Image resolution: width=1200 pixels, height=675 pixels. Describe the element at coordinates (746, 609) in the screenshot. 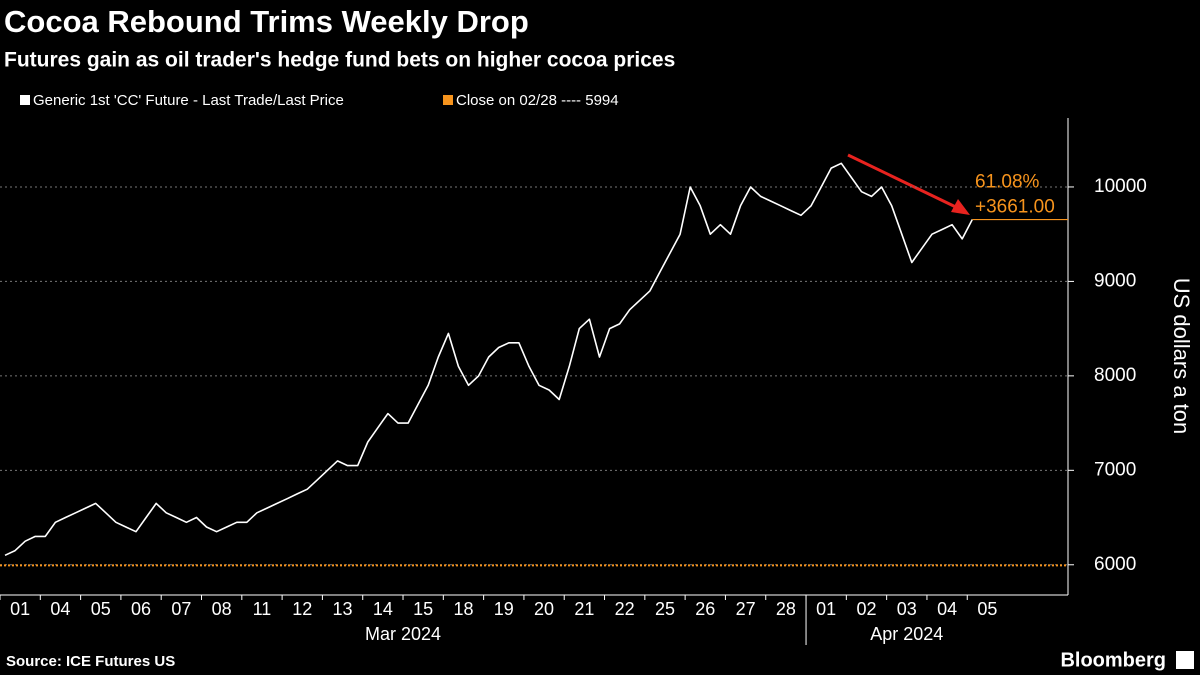

I see `x-tick-label: 27` at that location.